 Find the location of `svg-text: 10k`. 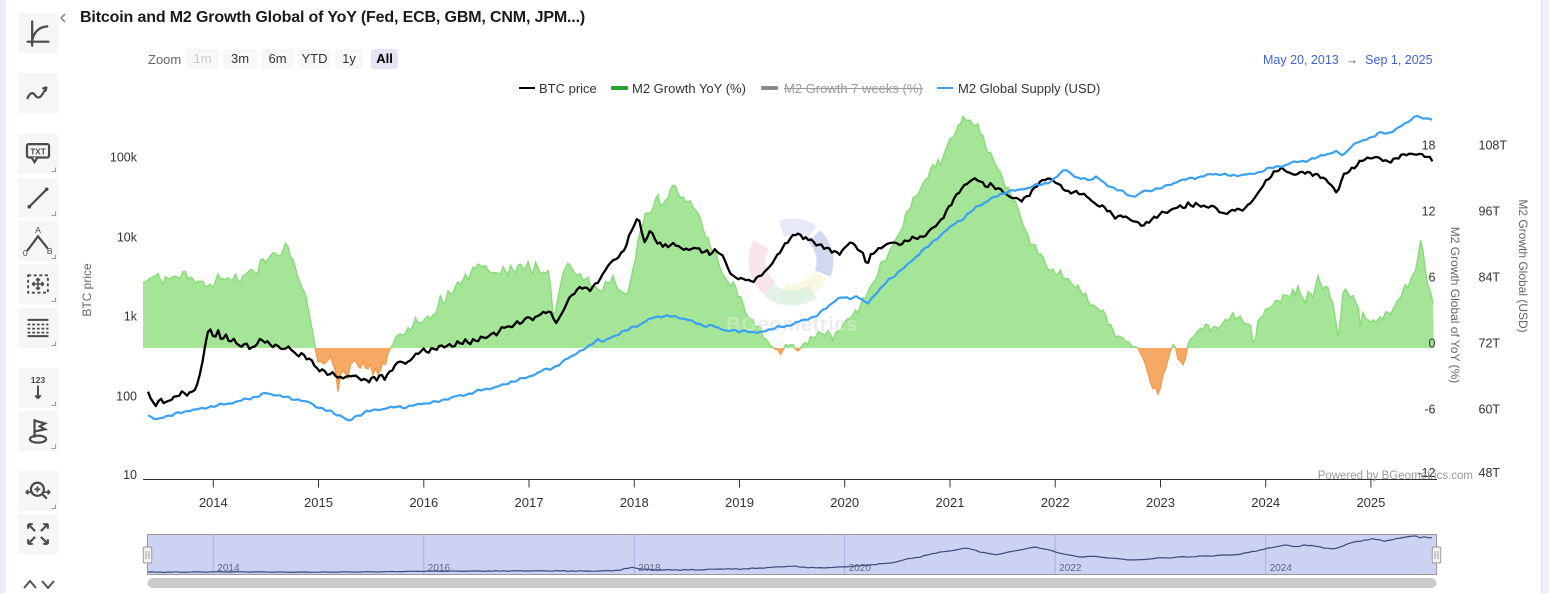

svg-text: 10k is located at coordinates (127, 238).